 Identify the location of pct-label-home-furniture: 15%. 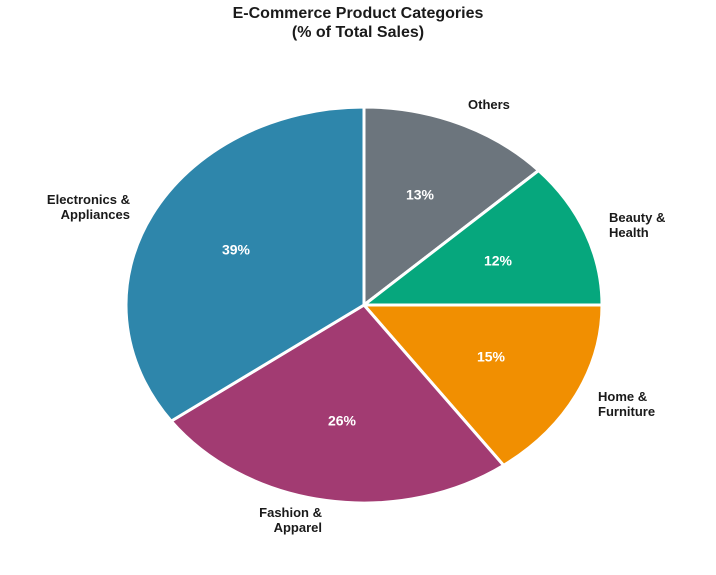
(491, 357).